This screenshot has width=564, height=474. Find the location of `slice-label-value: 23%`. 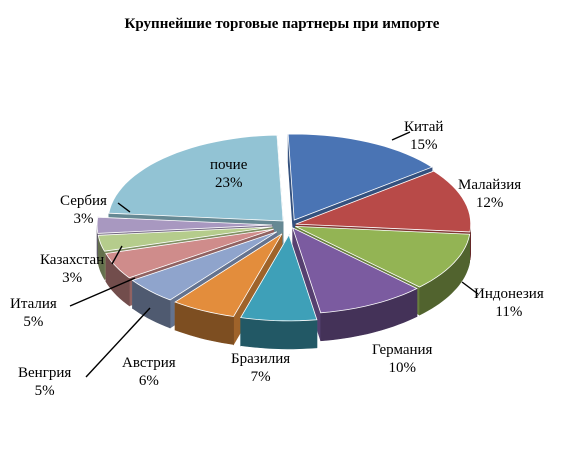

slice-label-value: 23% is located at coordinates (228, 183).